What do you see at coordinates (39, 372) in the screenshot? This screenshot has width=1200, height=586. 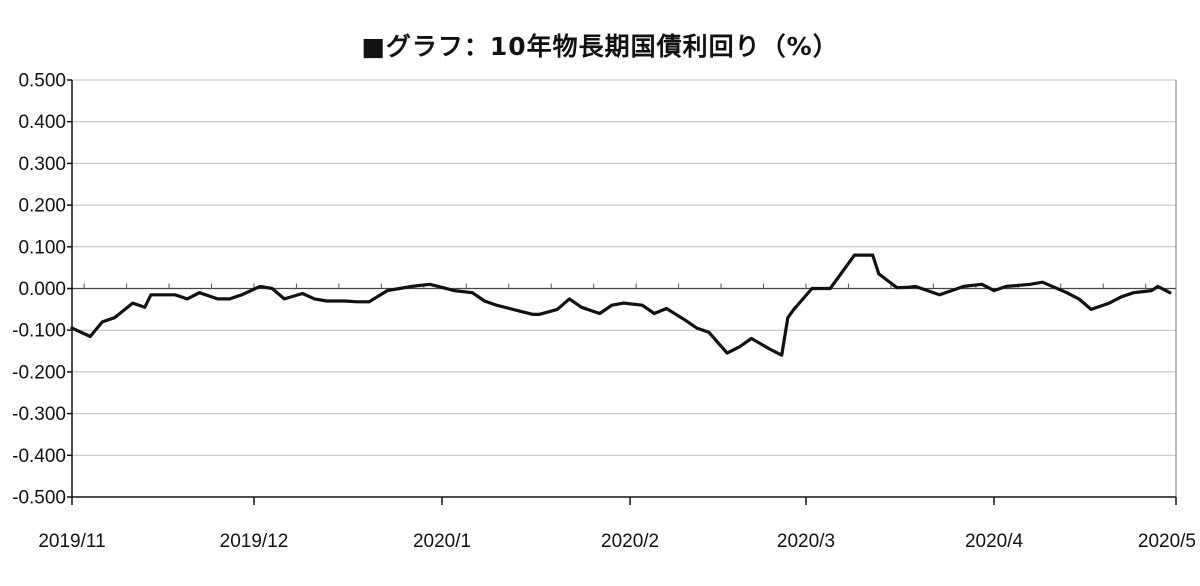 I see `y-tick-label: -0.200` at bounding box center [39, 372].